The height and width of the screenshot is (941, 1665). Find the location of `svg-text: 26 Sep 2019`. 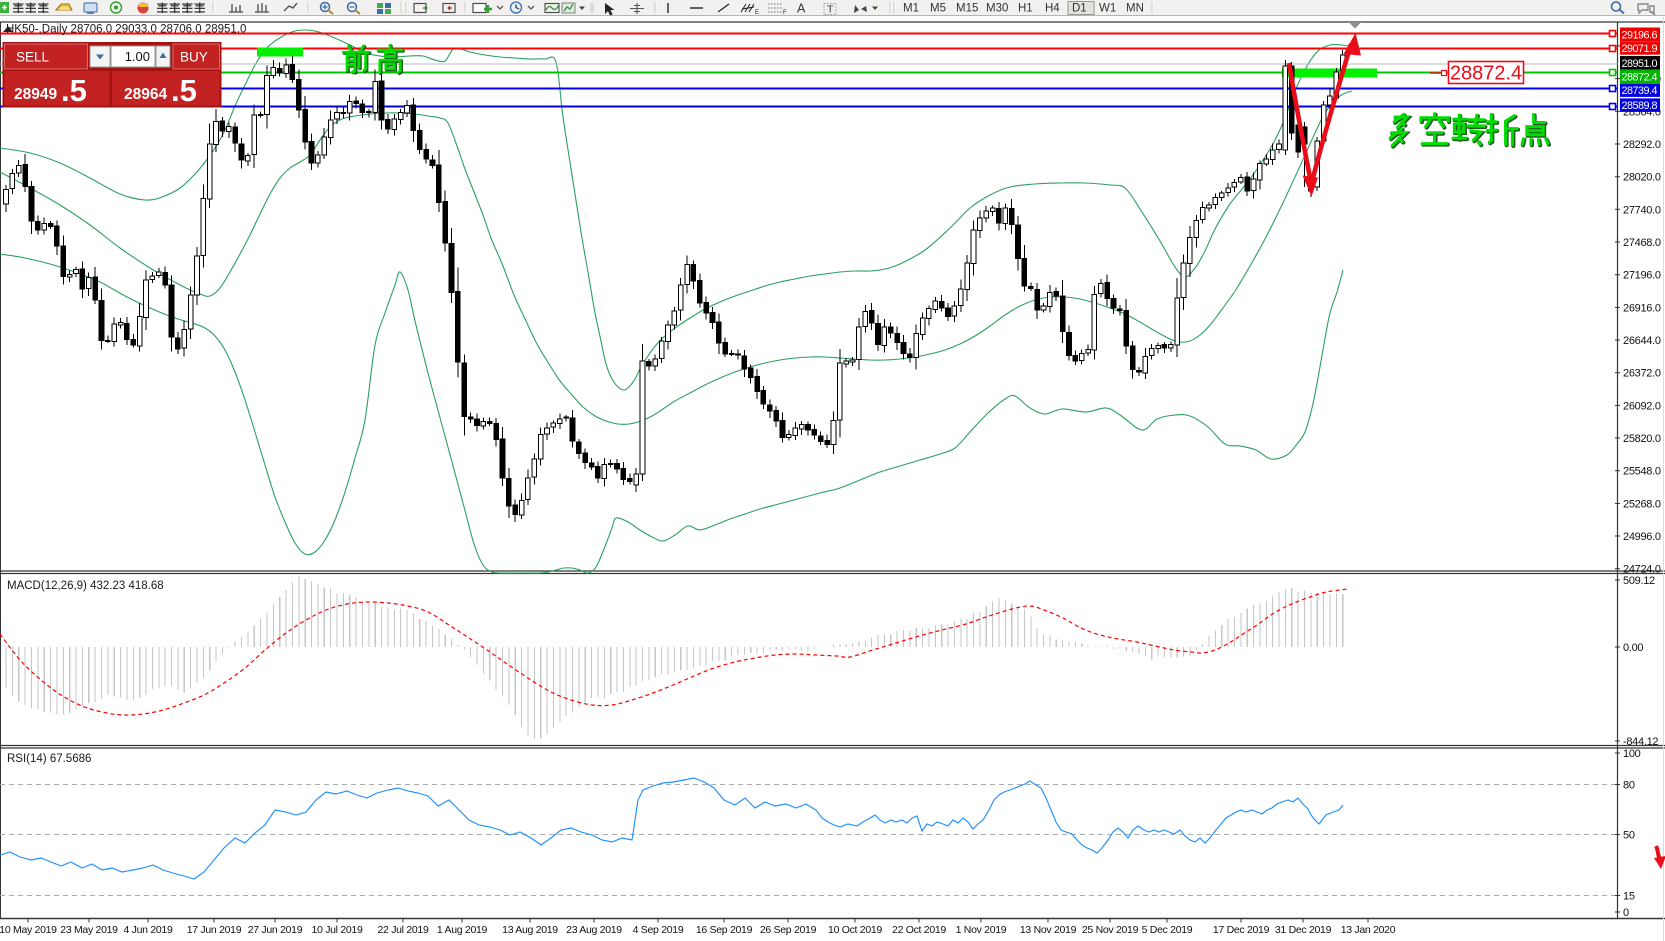

svg-text: 26 Sep 2019 is located at coordinates (788, 930).